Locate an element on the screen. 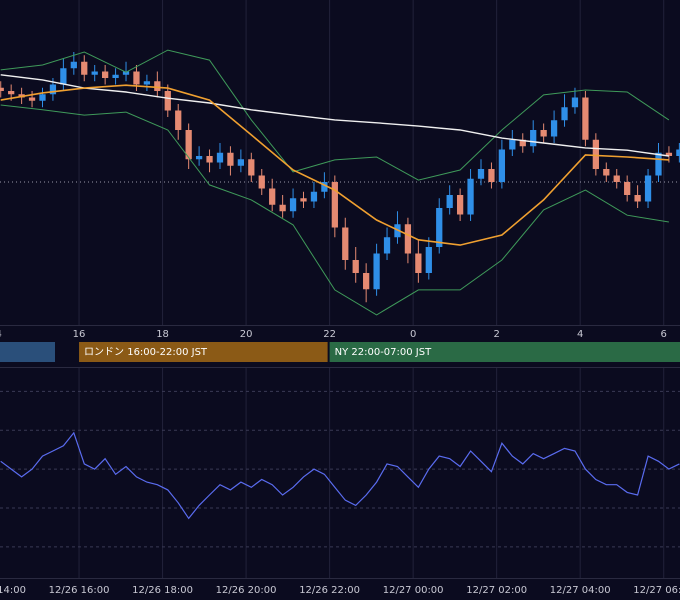 The height and width of the screenshot is (600, 680). indicator-line is located at coordinates (334, 115).